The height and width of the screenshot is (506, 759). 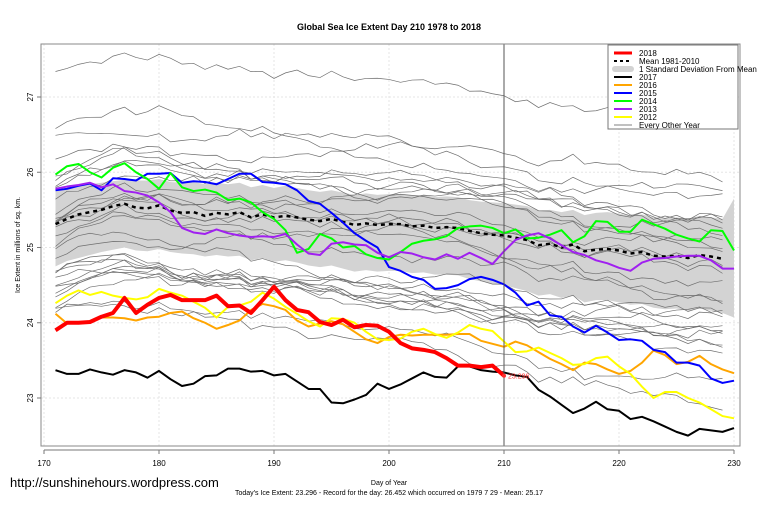 I want to click on x-axis-label: Day of Year, so click(x=389, y=483).